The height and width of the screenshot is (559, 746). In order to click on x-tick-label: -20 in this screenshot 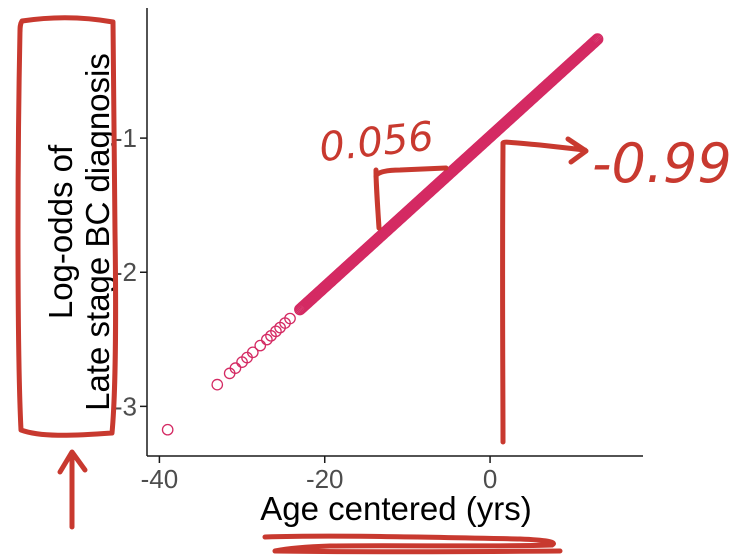, I will do `click(325, 479)`.